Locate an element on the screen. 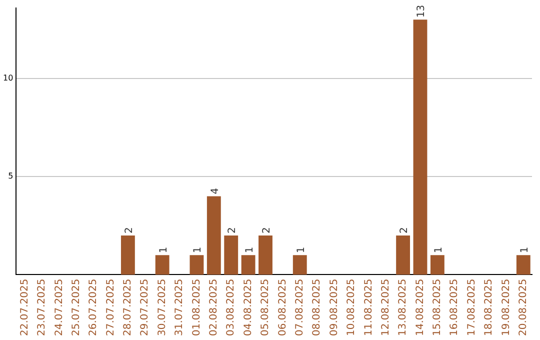 The width and height of the screenshot is (540, 340). x-tick-label: 03.08.2025 is located at coordinates (231, 307).